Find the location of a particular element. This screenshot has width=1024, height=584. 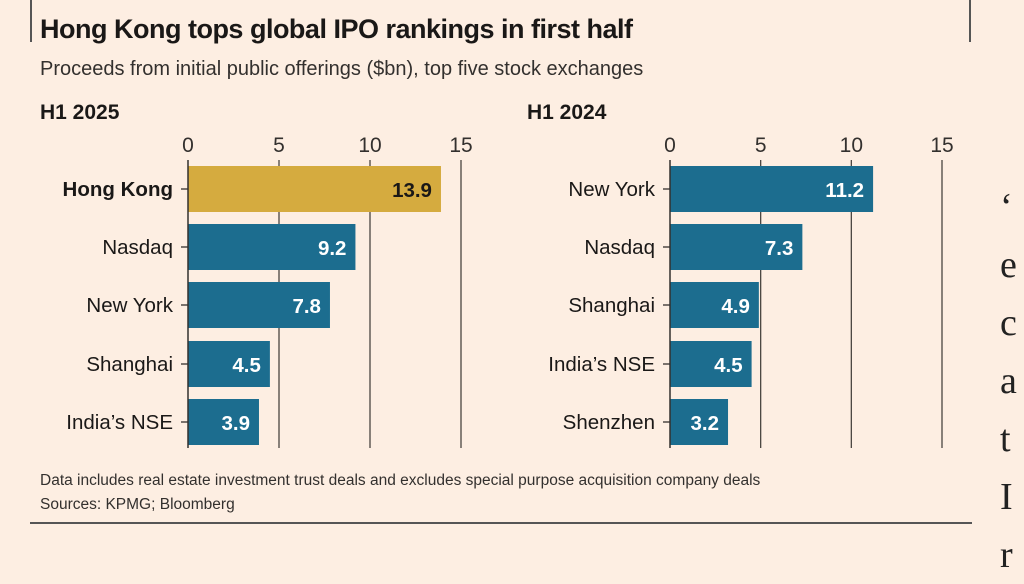

data-label: 3.9 is located at coordinates (235, 423).